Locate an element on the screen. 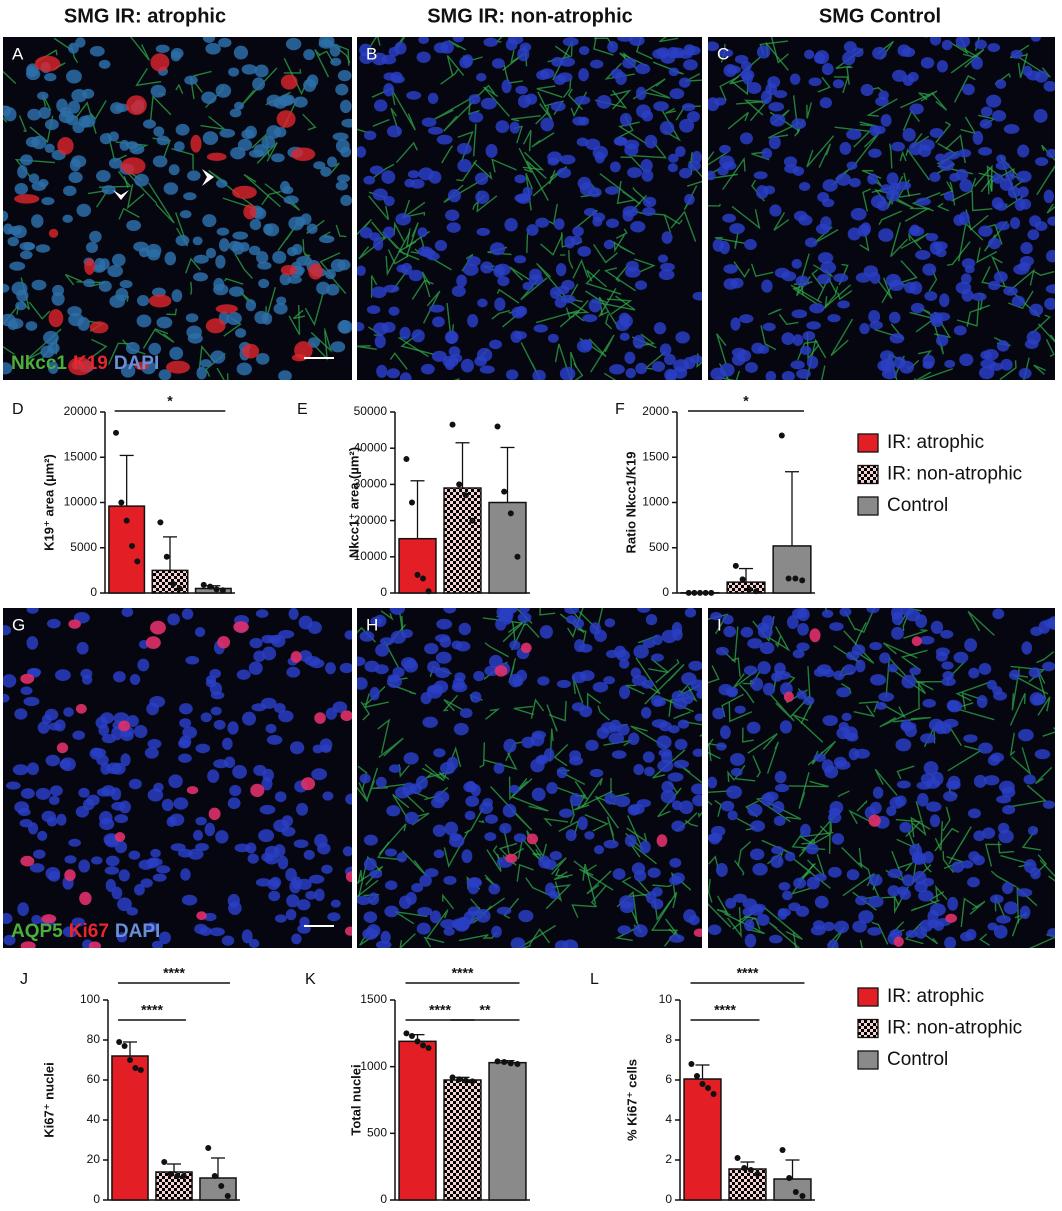  y-tick-label: 40000 is located at coordinates (371, 447).